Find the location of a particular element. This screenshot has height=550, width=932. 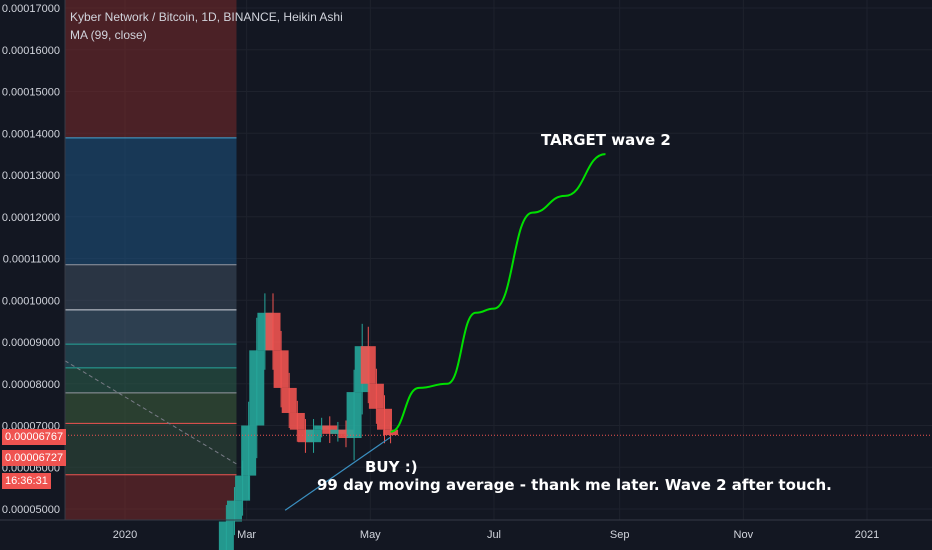

buy-label: BUY :) is located at coordinates (391, 467).